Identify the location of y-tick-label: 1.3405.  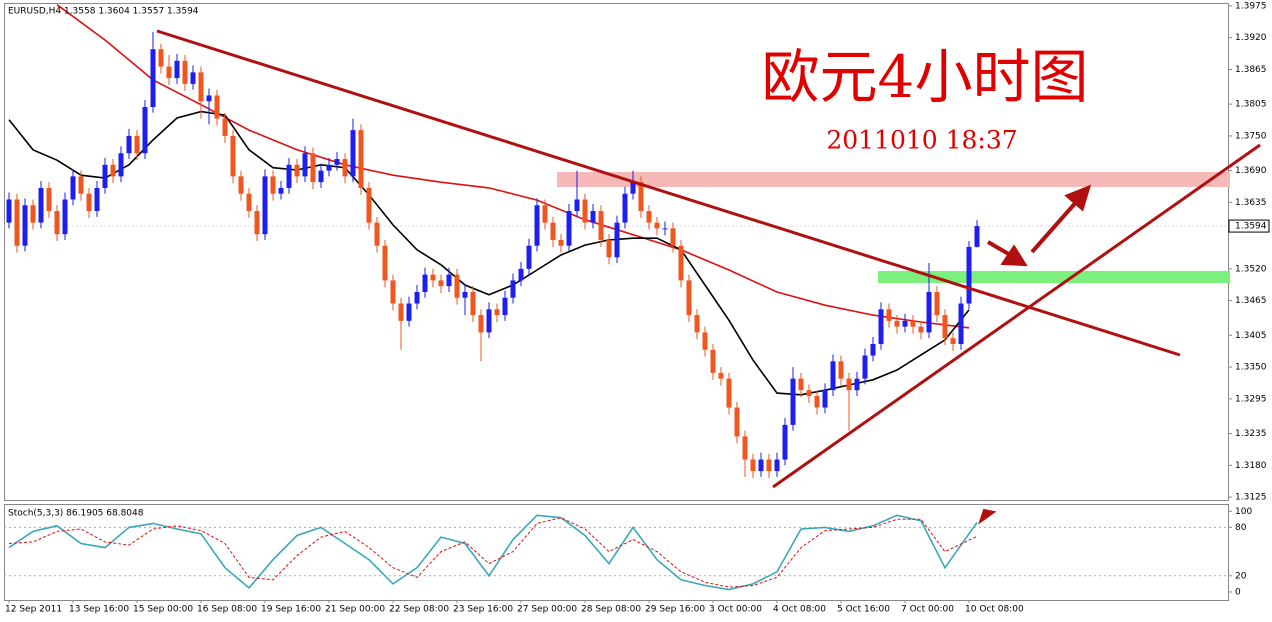
(1251, 336).